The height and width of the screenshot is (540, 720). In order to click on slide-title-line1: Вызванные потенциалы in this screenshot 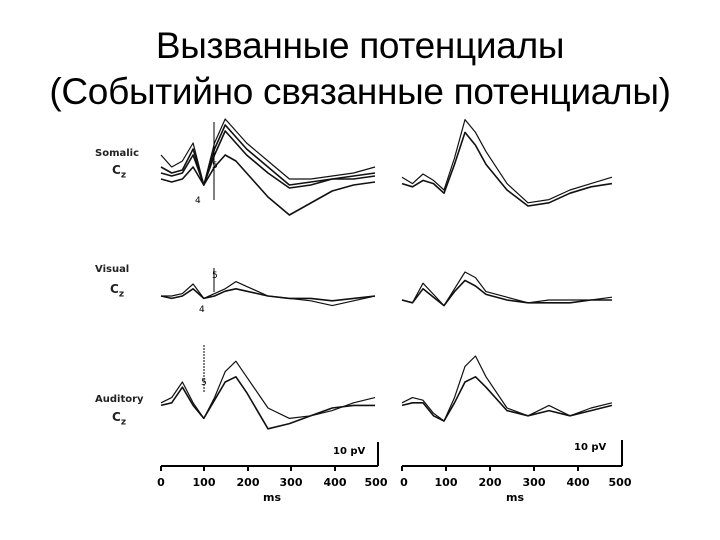, I will do `click(360, 45)`.